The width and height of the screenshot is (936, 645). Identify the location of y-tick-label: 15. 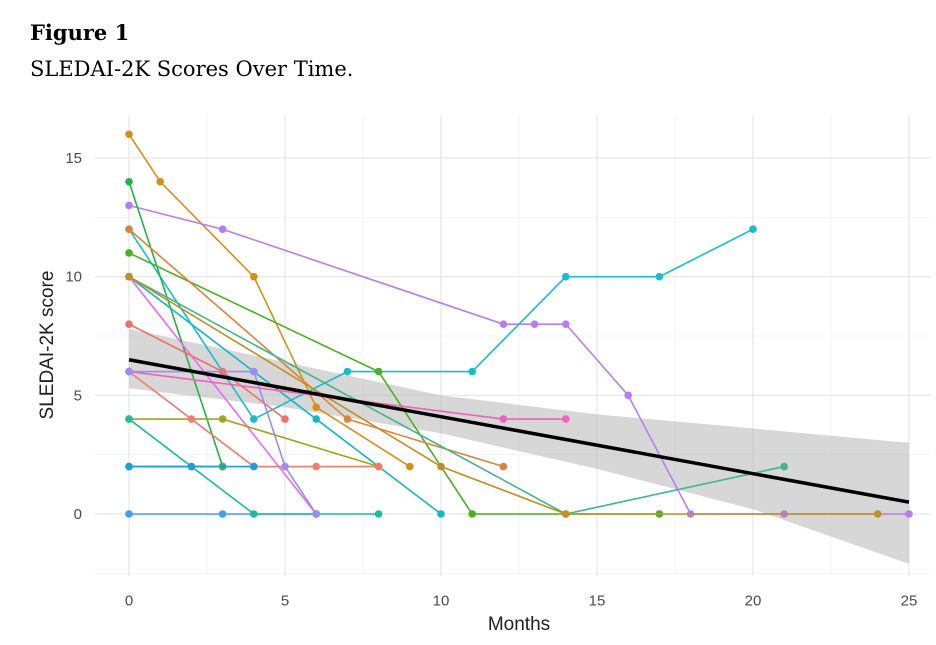
(73, 158).